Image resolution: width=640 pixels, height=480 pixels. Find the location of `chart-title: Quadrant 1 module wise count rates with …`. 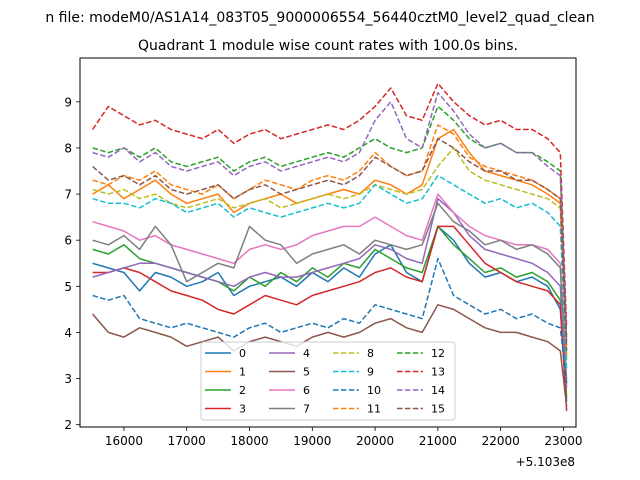

chart-title: Quadrant 1 module wise count rates with … is located at coordinates (328, 46).